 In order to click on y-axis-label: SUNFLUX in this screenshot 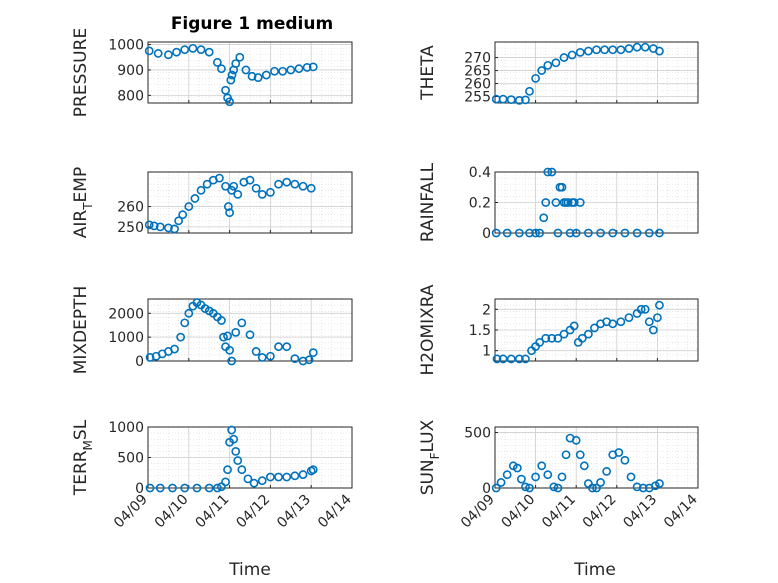, I will do `click(430, 457)`.